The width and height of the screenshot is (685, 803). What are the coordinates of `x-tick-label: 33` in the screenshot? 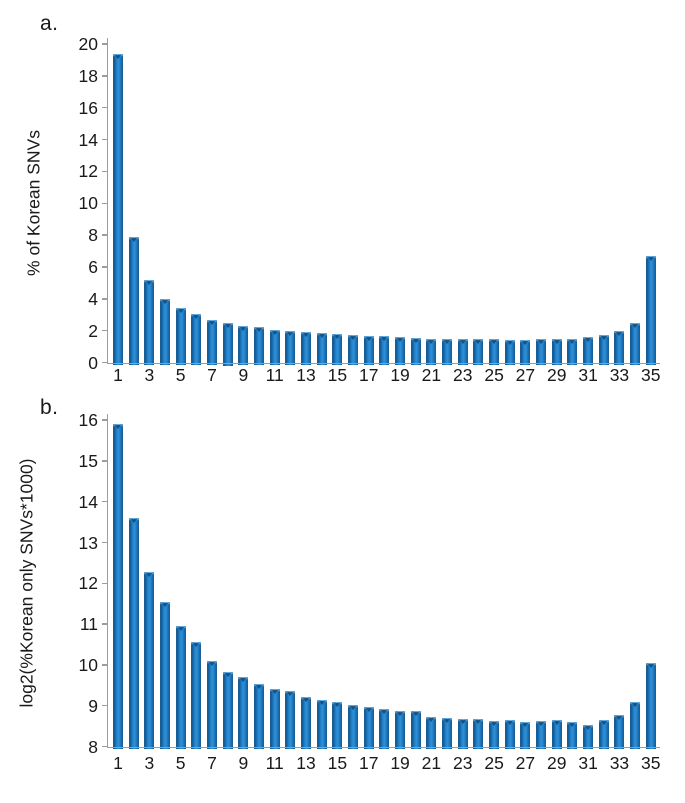 It's located at (619, 763).